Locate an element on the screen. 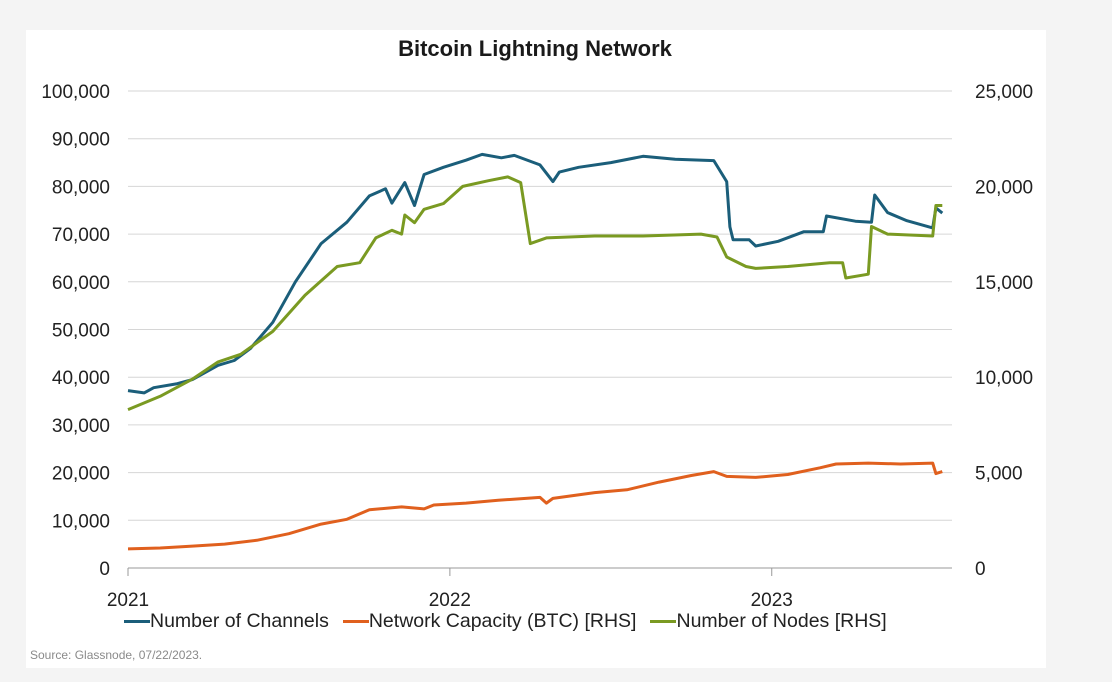 The image size is (1112, 682). y-left-tick-label: 100,000 is located at coordinates (75, 92).